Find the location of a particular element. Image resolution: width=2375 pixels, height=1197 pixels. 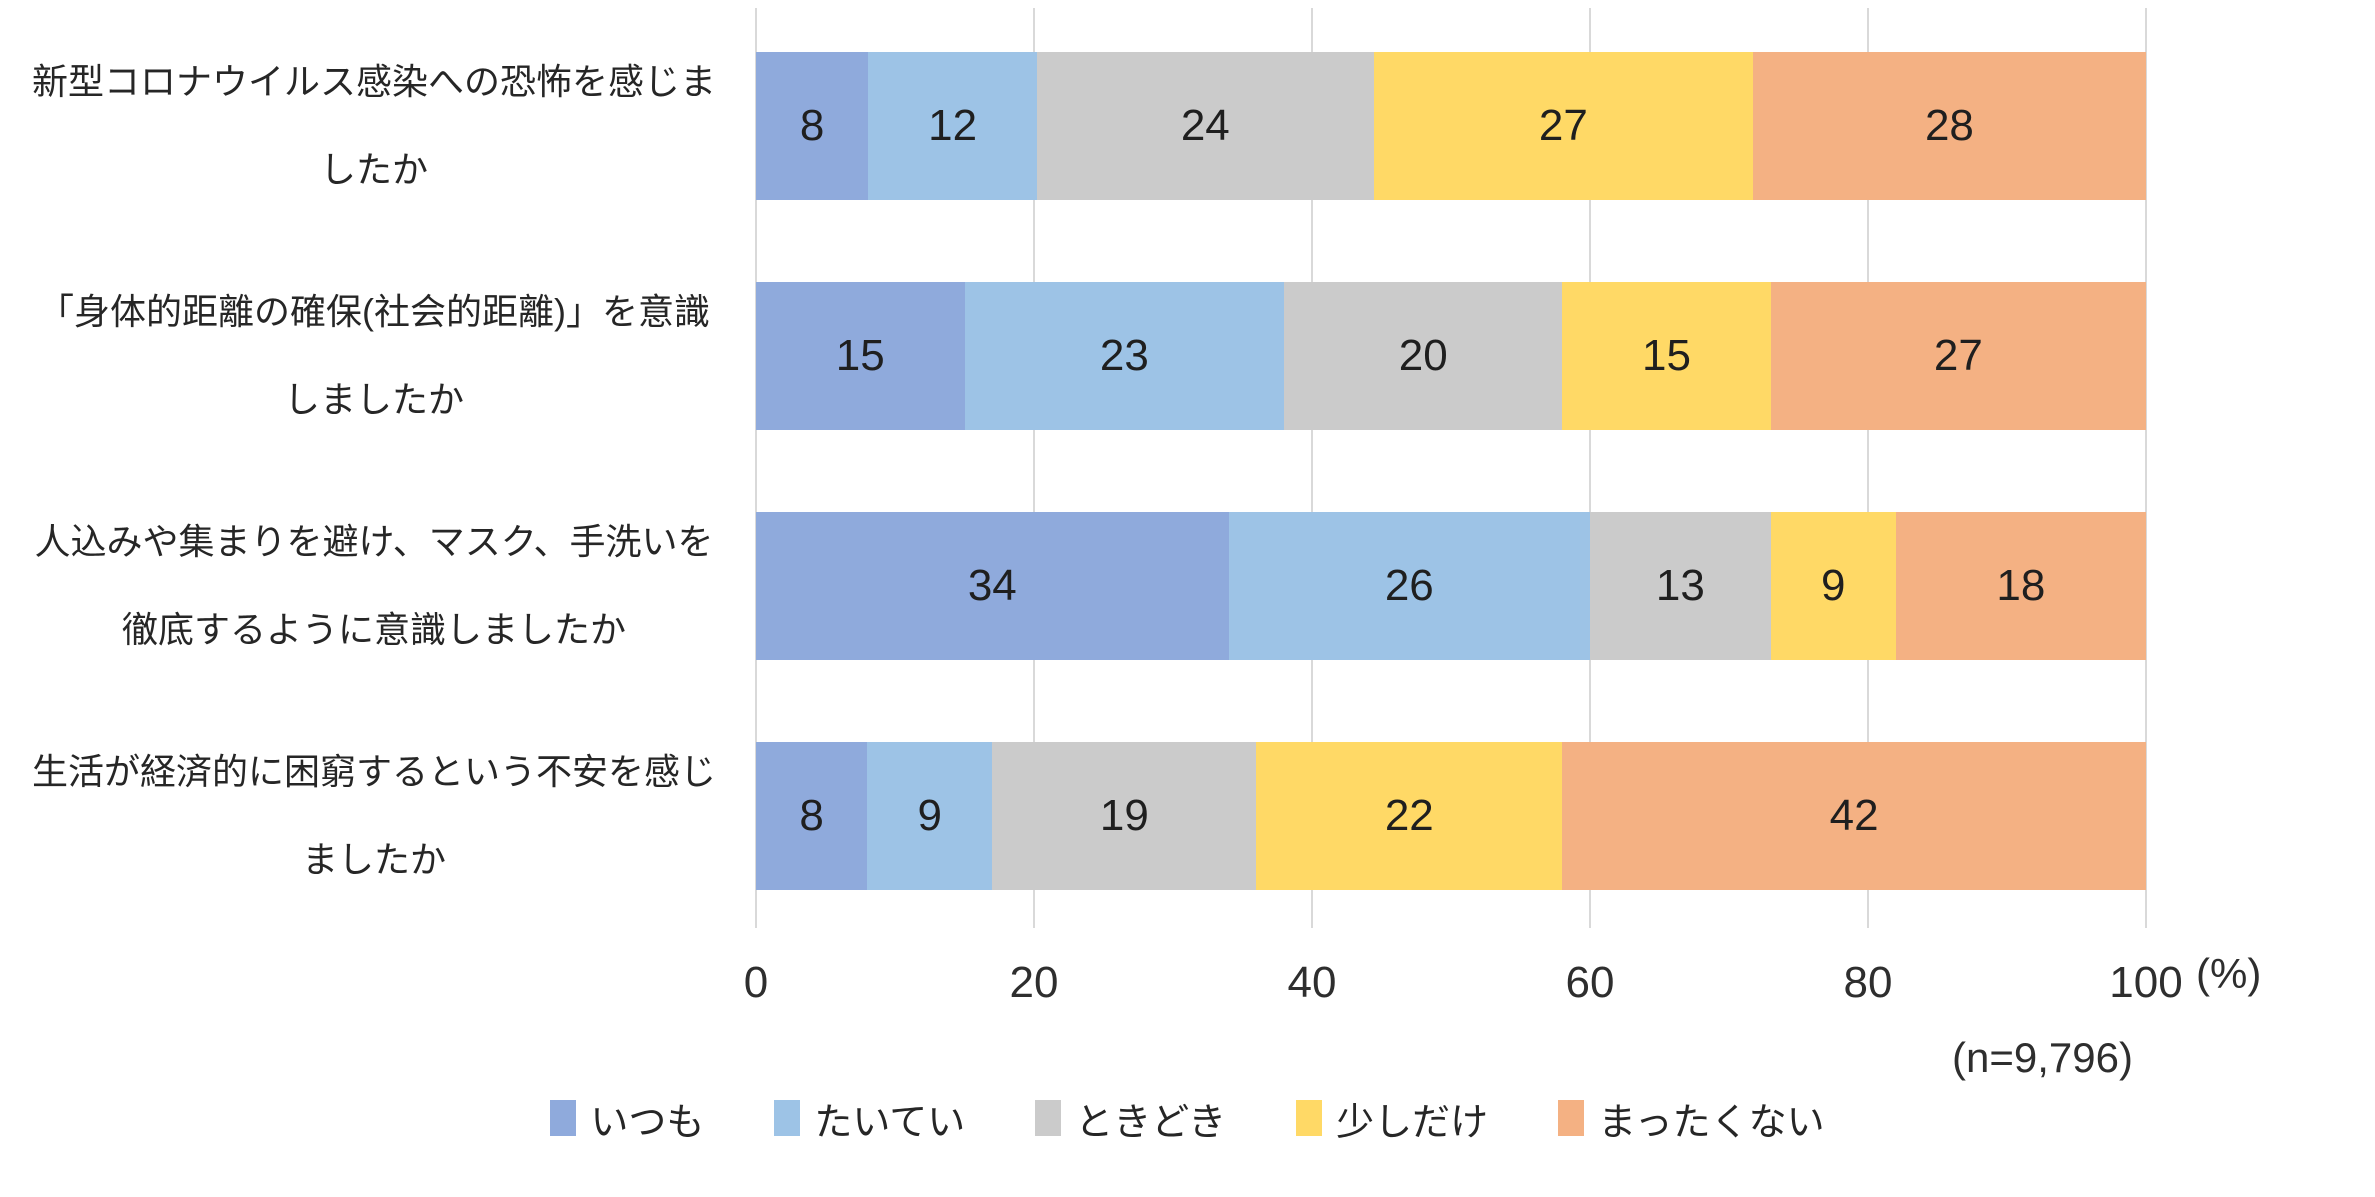

data-label: 22 is located at coordinates (1409, 815).